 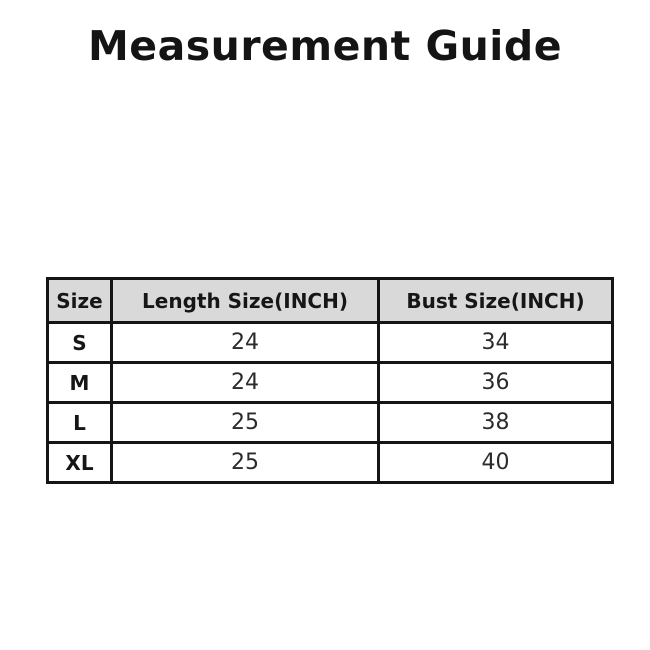 What do you see at coordinates (245, 300) in the screenshot?
I see `header-length: Length Size(INCH)` at bounding box center [245, 300].